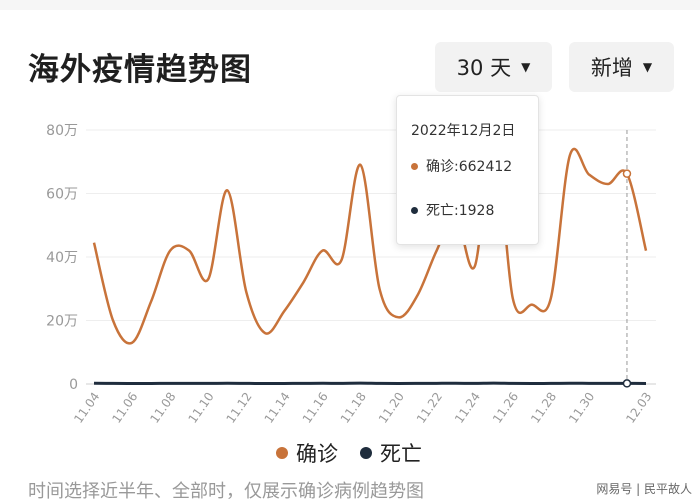  Describe the element at coordinates (200, 408) in the screenshot. I see `x-tick-label: 11.10` at that location.